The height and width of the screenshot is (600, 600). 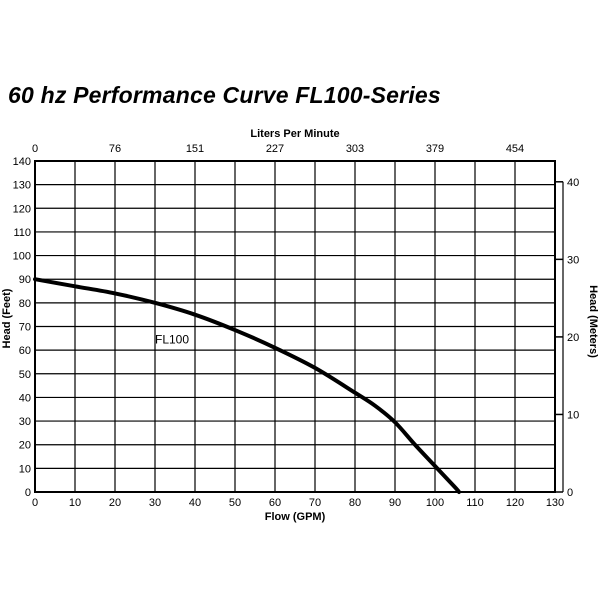 I want to click on right-y-tick-label: 20, so click(x=573, y=338).